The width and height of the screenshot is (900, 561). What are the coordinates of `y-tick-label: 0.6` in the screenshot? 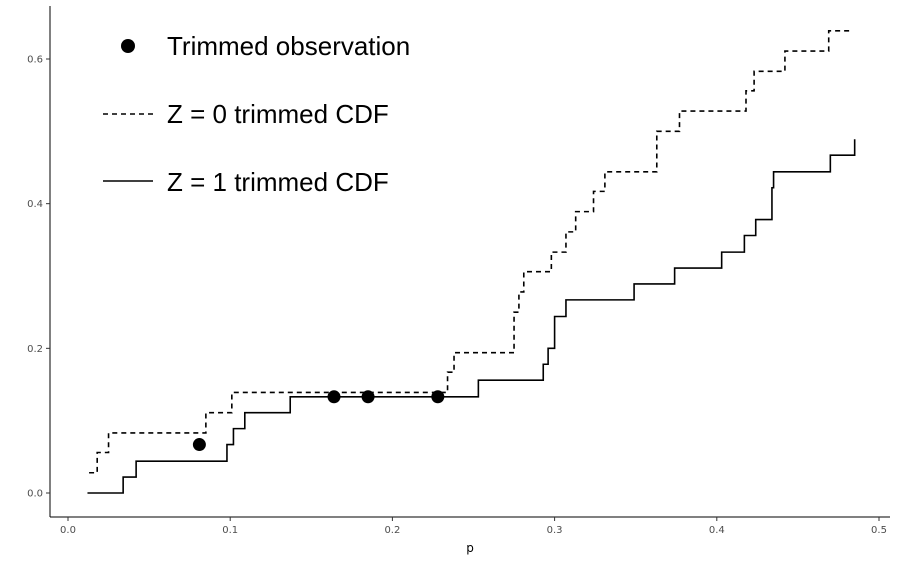 It's located at (35, 60).